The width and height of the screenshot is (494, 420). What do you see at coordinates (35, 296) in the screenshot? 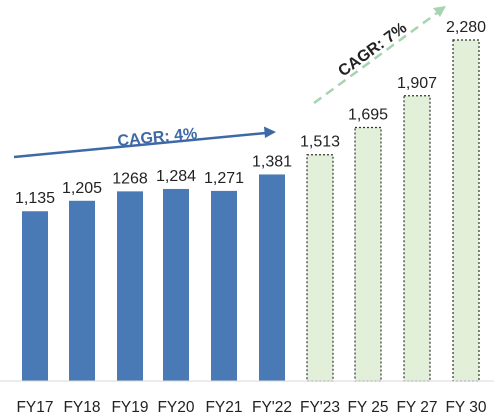
I see `bar-fy17` at bounding box center [35, 296].